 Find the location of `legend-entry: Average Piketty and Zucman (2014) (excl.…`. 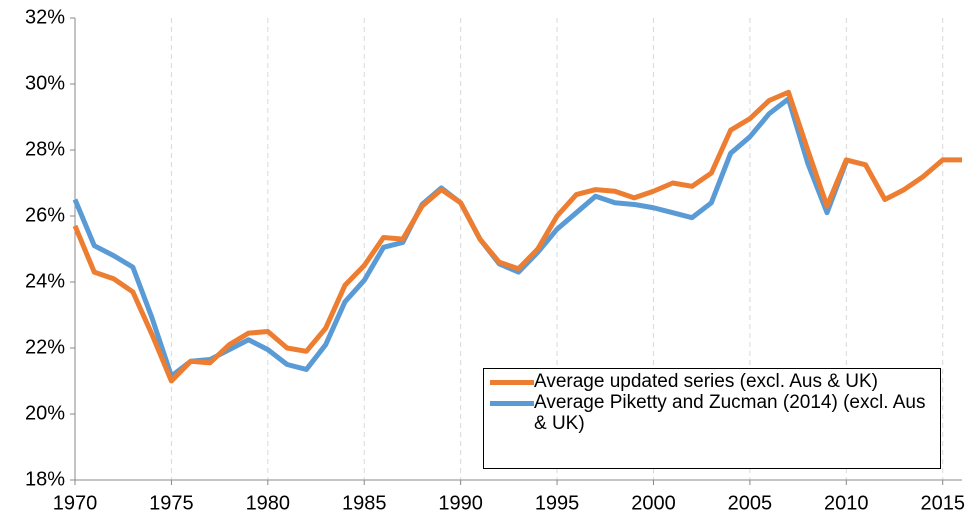

legend-entry: Average Piketty and Zucman (2014) (excl.… is located at coordinates (712, 413).